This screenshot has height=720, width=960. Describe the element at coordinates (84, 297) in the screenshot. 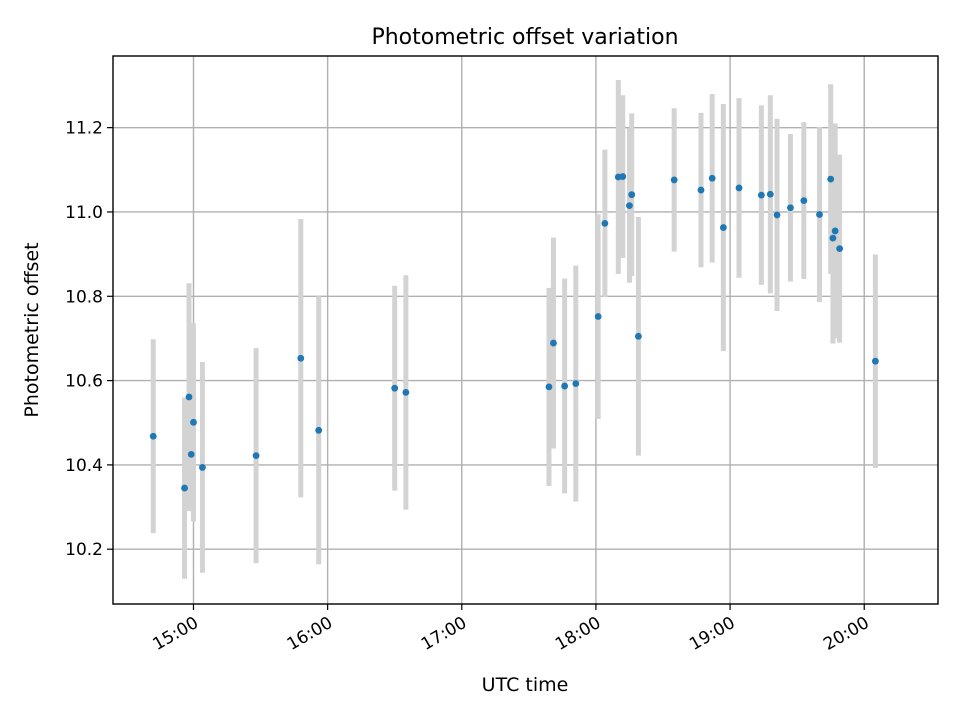

I see `y-tick-label: 10.8` at that location.